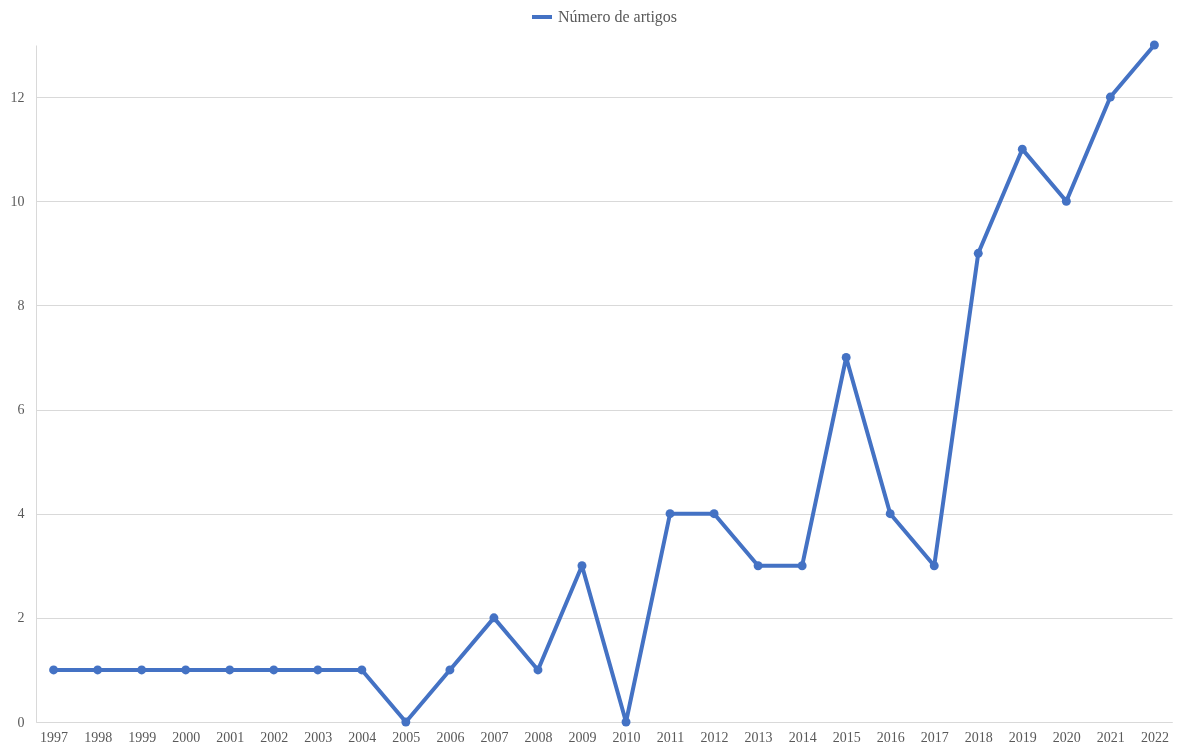 Image resolution: width=1180 pixels, height=749 pixels. I want to click on x-tick-label: 2020, so click(1066, 737).